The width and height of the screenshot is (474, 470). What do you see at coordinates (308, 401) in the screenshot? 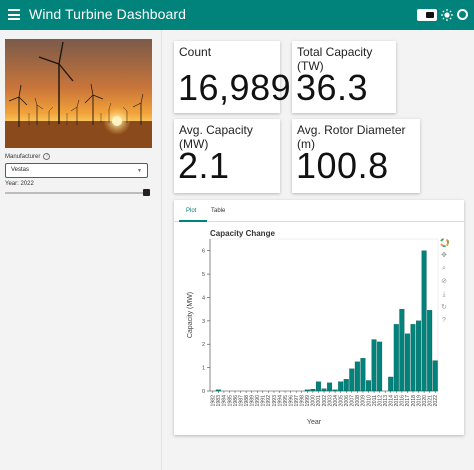
I see `x-tick-label: 1999` at bounding box center [308, 401].